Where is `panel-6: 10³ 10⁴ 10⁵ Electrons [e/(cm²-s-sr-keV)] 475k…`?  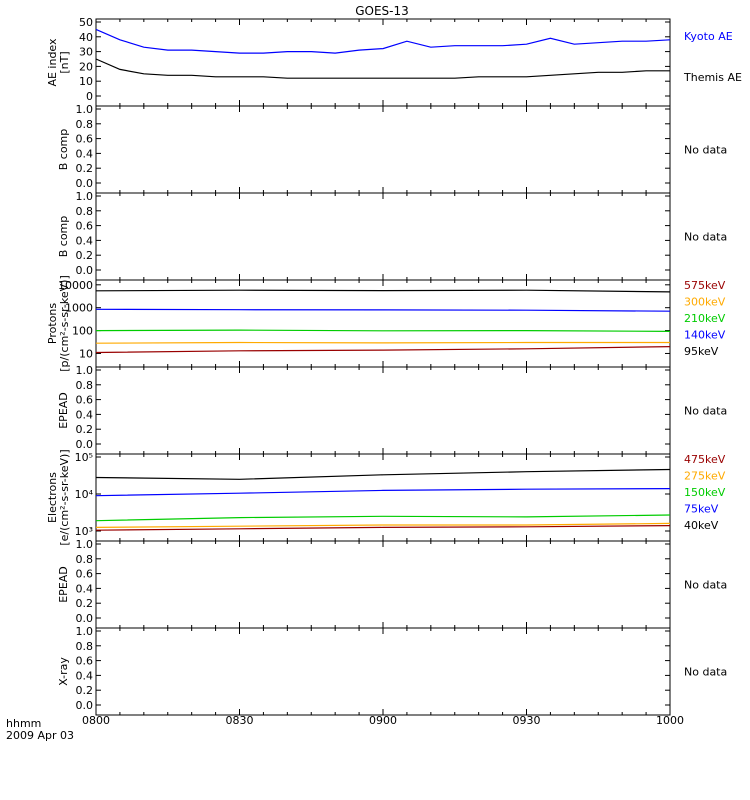 panel-6: 10³ 10⁴ 10⁵ Electrons [e/(cm²-s-sr-keV)] 475k… is located at coordinates (386, 497).